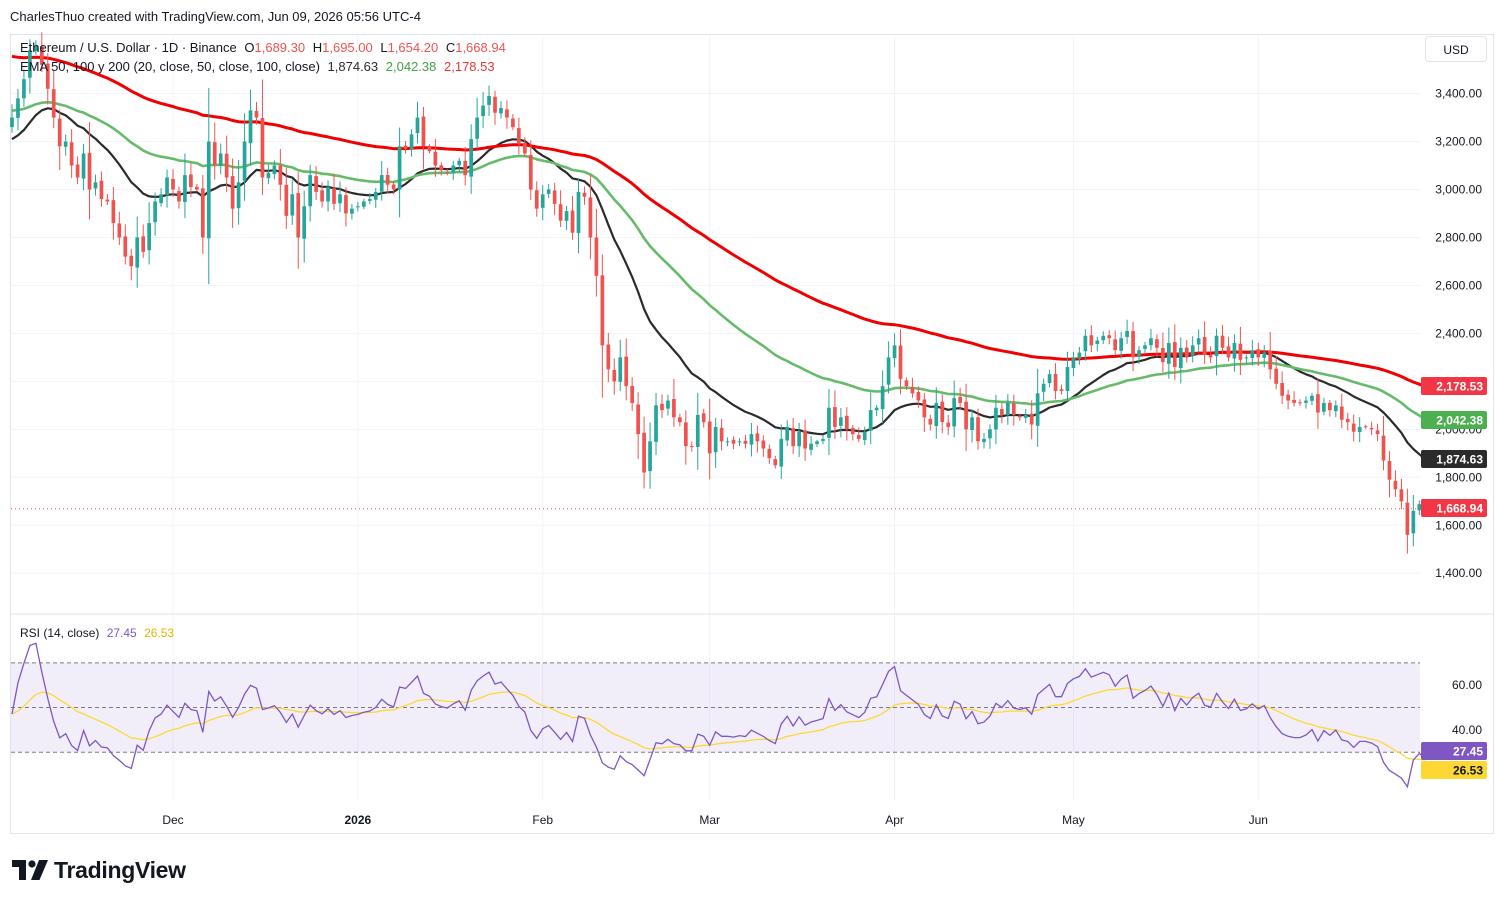 This screenshot has width=1505, height=904. Describe the element at coordinates (1468, 752) in the screenshot. I see `rsi-tag-text: 27.45` at that location.